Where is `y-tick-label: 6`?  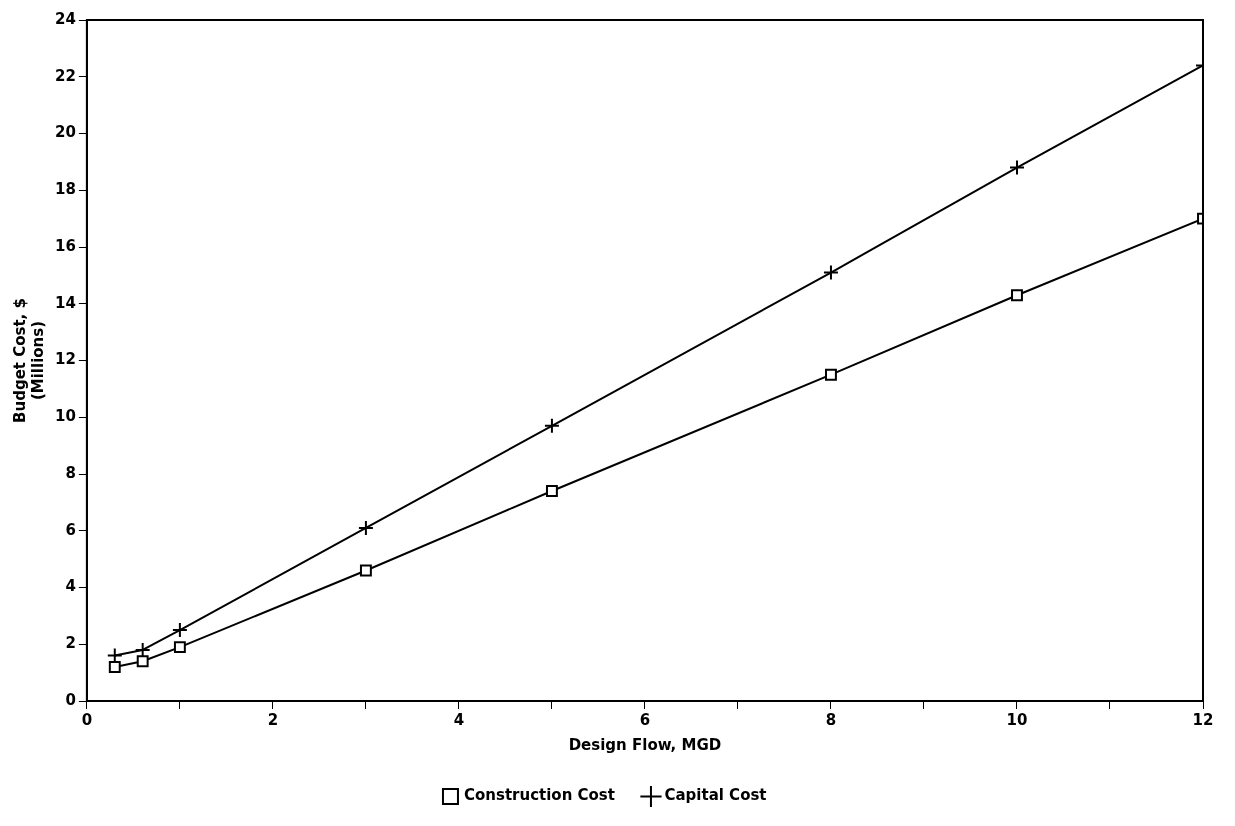
y-tick-label: 6 is located at coordinates (70, 529).